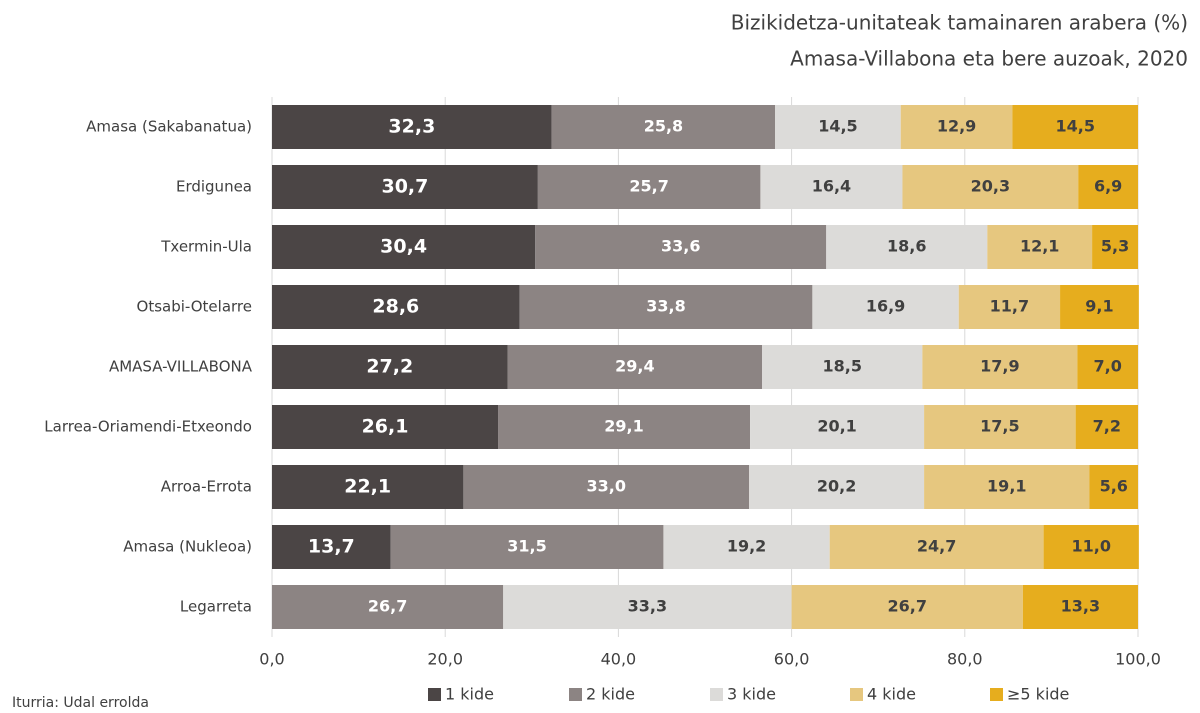  I want to click on x-tick-label: 100,0, so click(1138, 659).